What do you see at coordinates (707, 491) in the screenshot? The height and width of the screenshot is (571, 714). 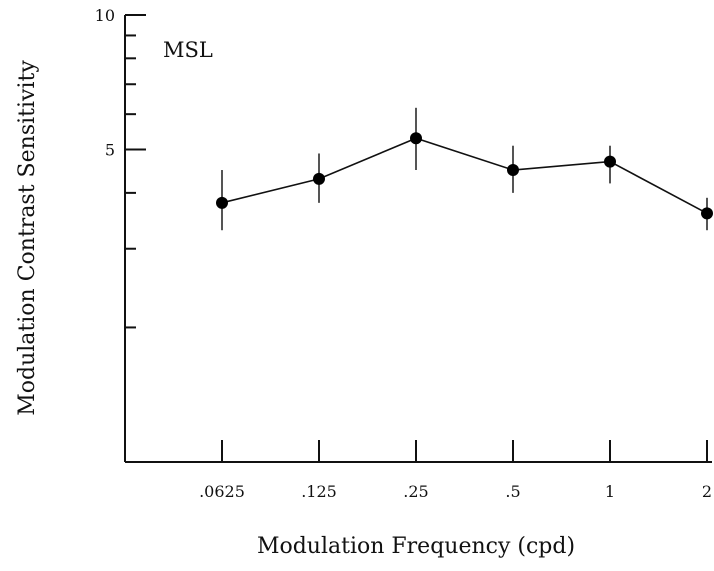 I see `x-tick-label: 2` at bounding box center [707, 491].